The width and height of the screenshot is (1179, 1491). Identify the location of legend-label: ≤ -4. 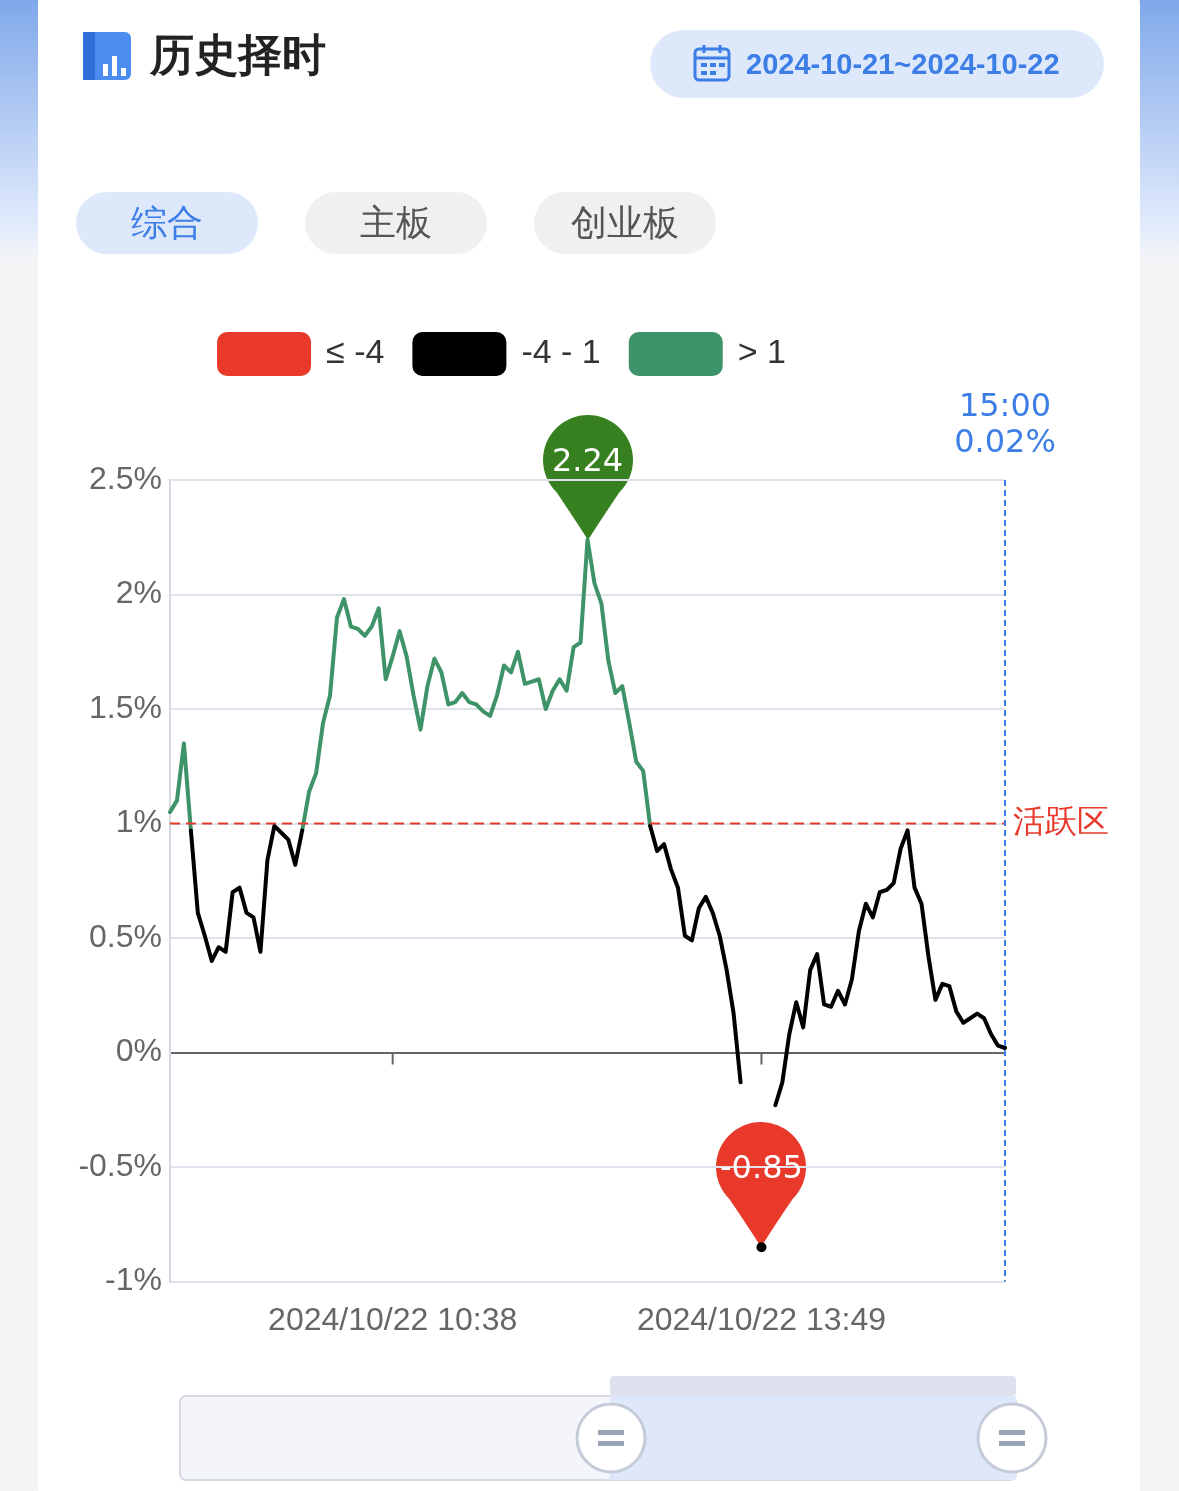
(355, 351).